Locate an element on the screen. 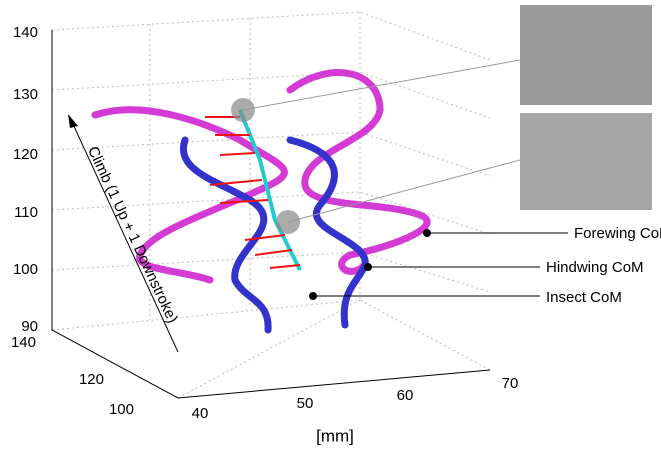  x-tick-label: 70 is located at coordinates (510, 383).